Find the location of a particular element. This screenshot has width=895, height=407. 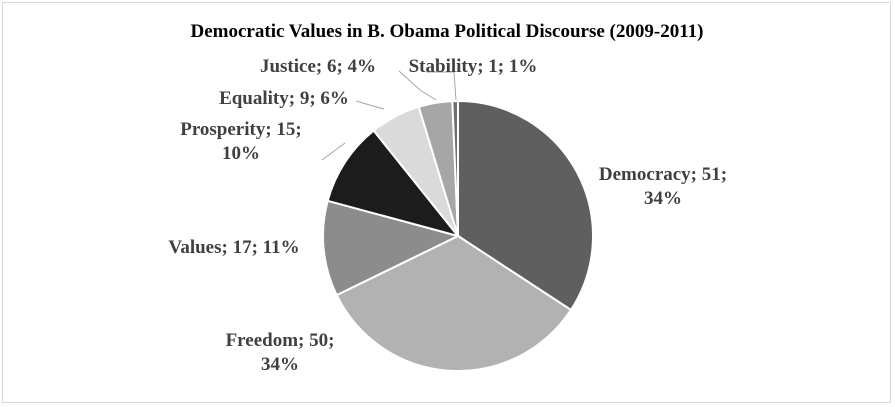

slice-label-justice: Justice; 6; 4% is located at coordinates (318, 66).